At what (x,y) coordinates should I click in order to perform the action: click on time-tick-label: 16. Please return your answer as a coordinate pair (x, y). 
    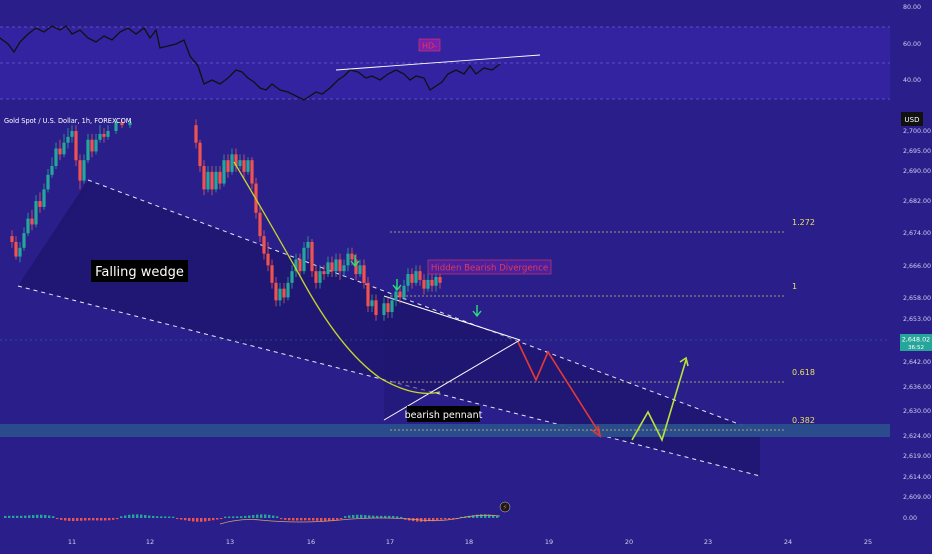
    Looking at the image, I should click on (311, 542).